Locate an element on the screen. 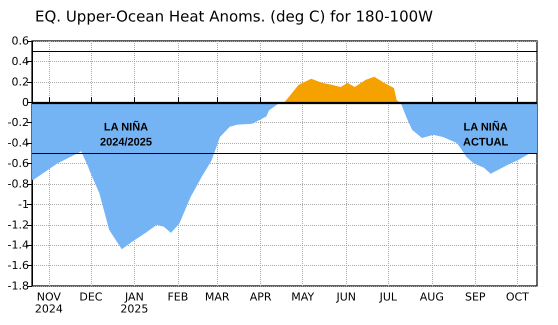 This screenshot has height=325, width=558. y-tick-label: -0.6 is located at coordinates (18, 163).